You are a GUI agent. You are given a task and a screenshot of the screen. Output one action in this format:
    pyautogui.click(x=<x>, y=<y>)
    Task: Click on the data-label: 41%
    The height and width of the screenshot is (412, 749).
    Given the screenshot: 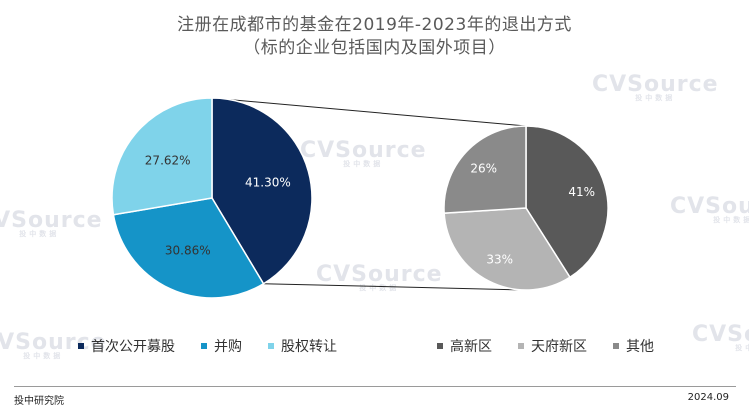 What is the action you would take?
    pyautogui.click(x=581, y=192)
    